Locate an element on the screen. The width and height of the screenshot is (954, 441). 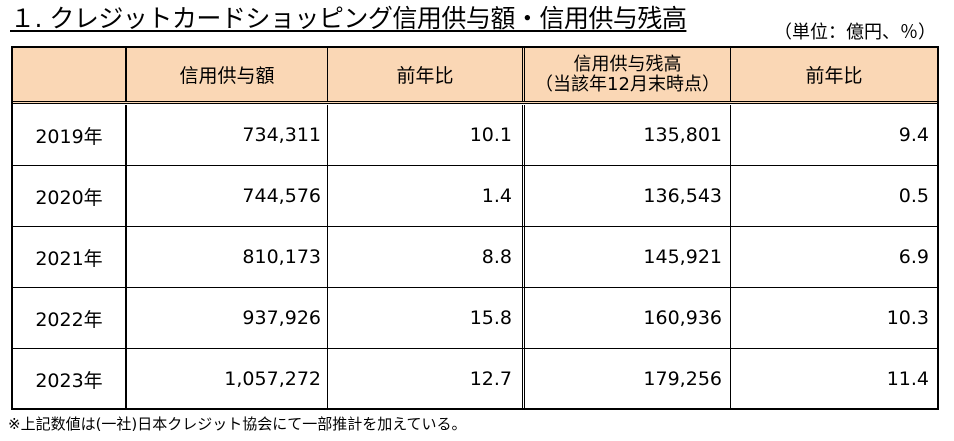
cell-balance: 145,921 is located at coordinates (628, 257).